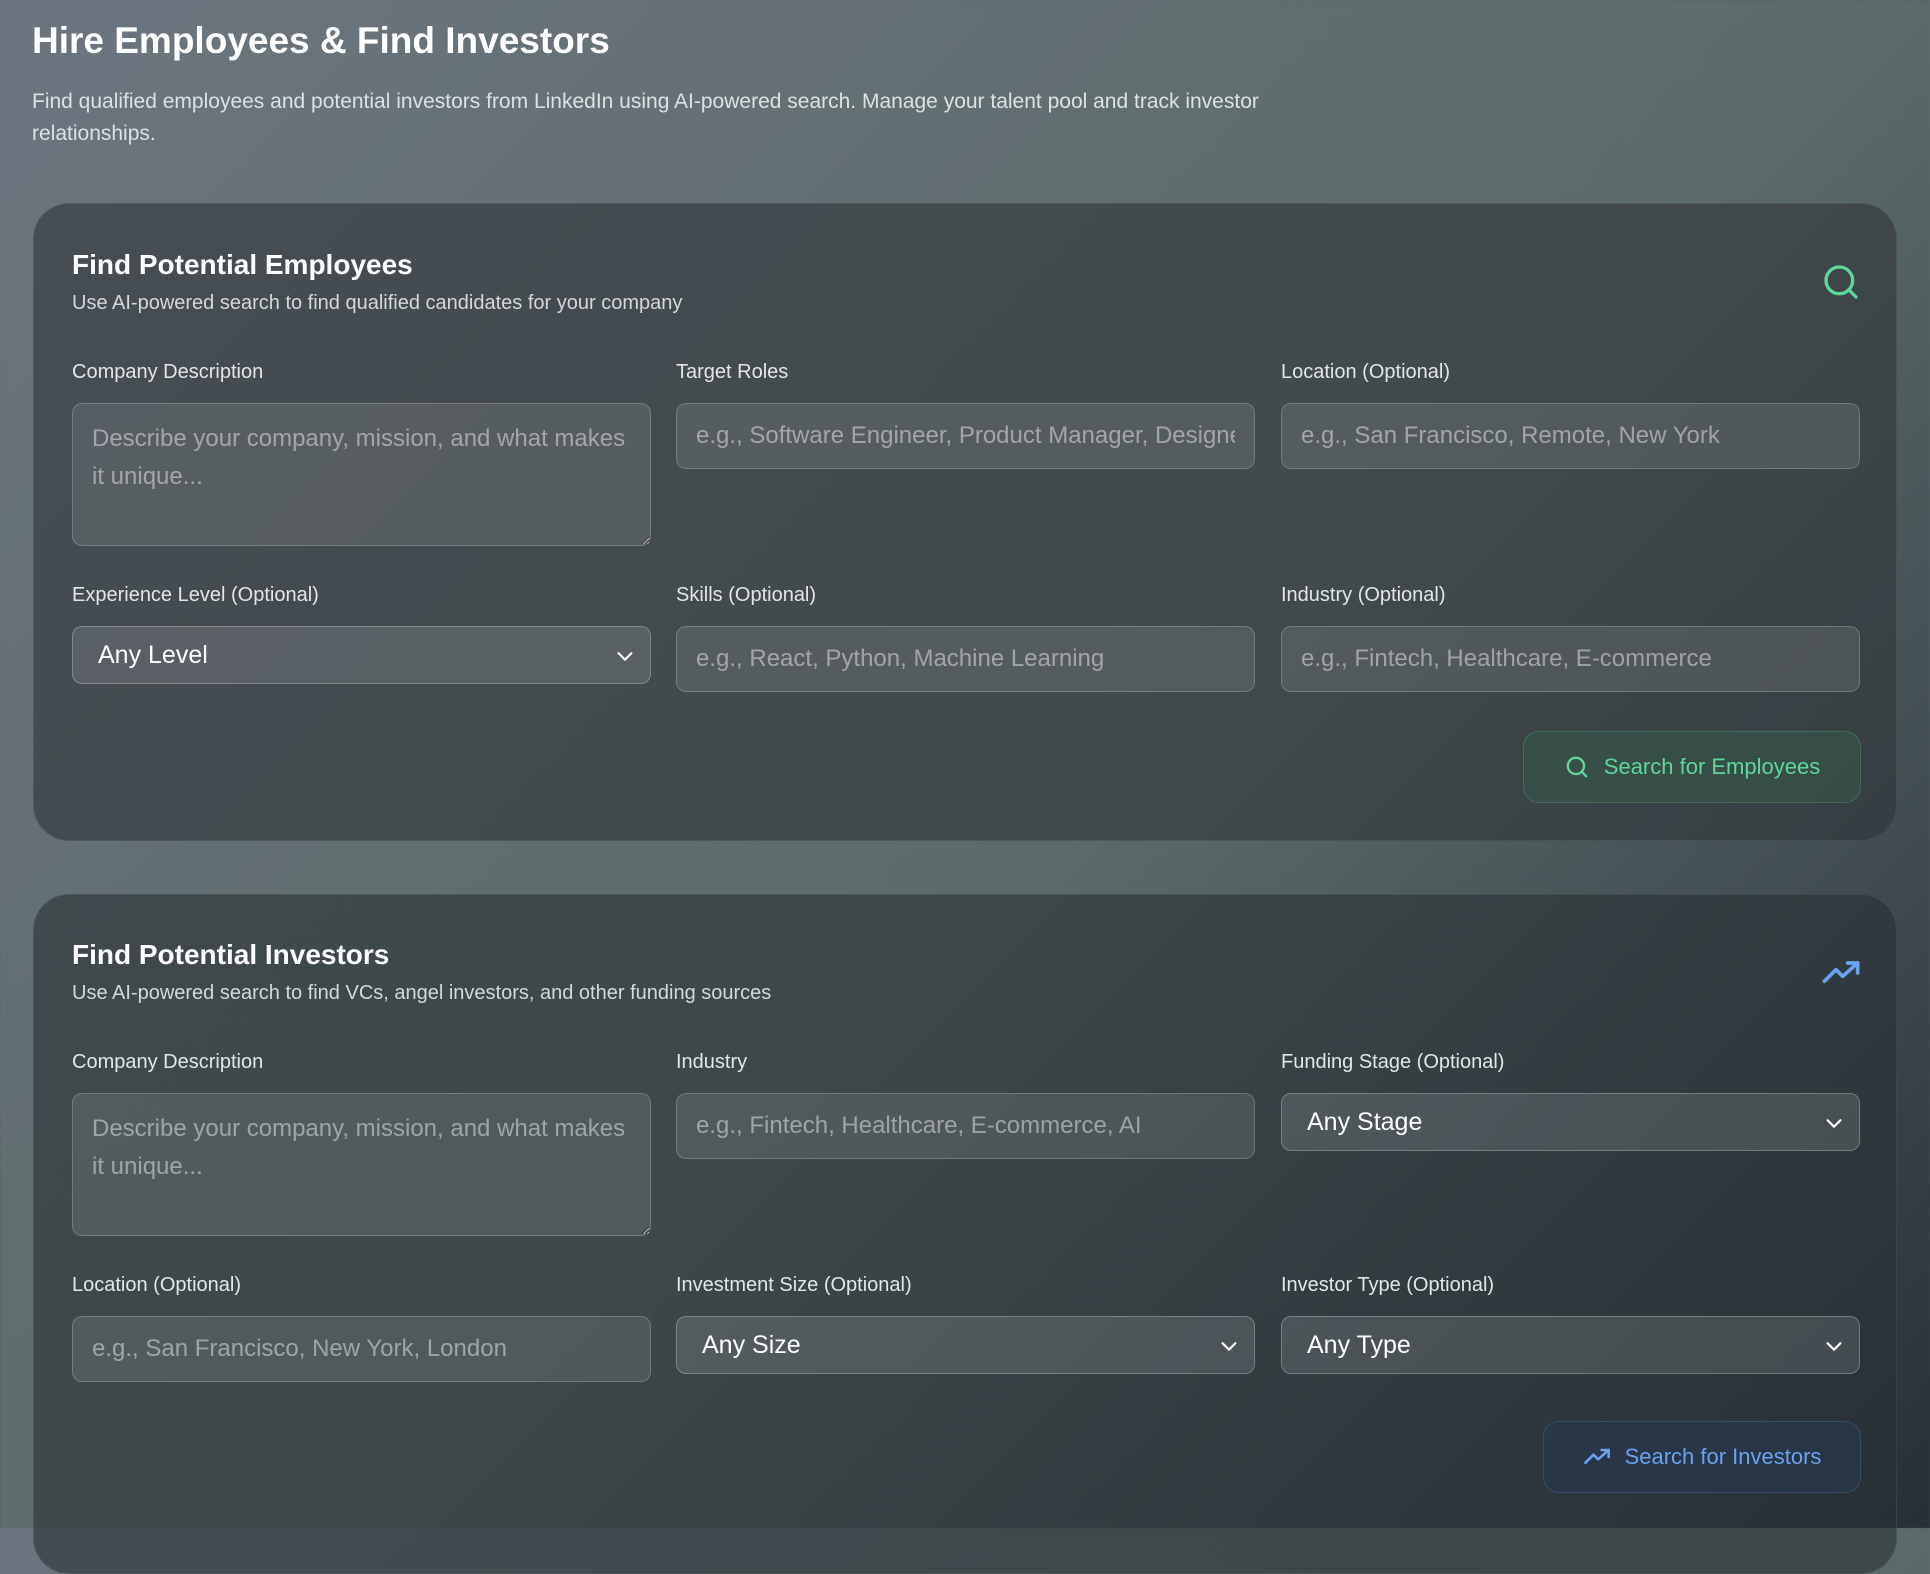 The height and width of the screenshot is (1574, 1930). What do you see at coordinates (1363, 595) in the screenshot?
I see `employees-industry-label: Industry (Optional)` at bounding box center [1363, 595].